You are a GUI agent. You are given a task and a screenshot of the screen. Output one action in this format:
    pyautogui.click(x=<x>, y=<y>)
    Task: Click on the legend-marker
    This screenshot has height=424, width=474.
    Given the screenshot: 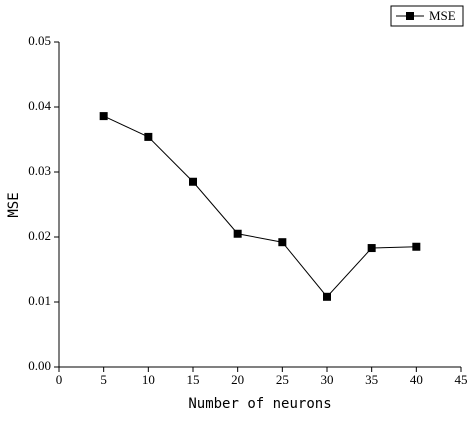 What is the action you would take?
    pyautogui.click(x=410, y=16)
    